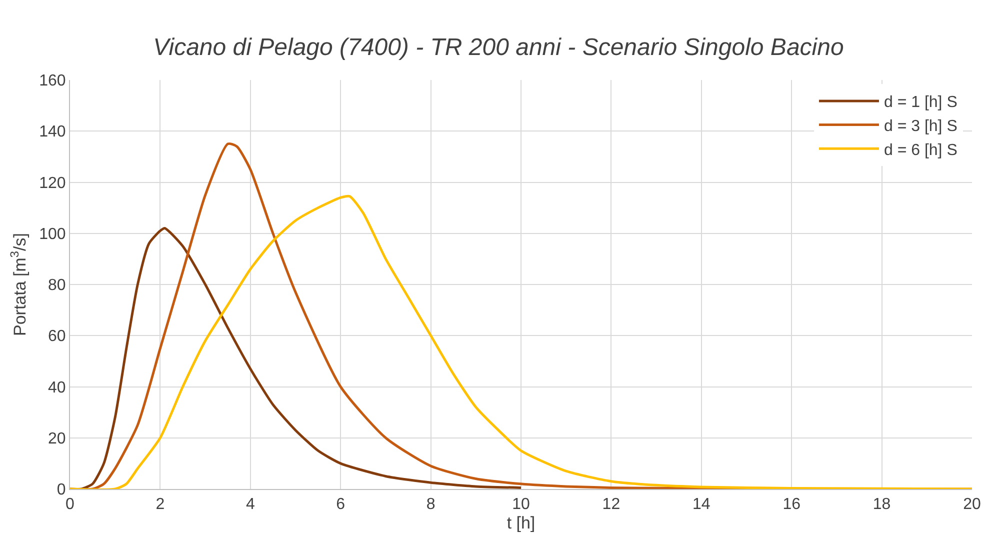 The width and height of the screenshot is (997, 549). Describe the element at coordinates (701, 505) in the screenshot. I see `x-tick-label: 14` at that location.